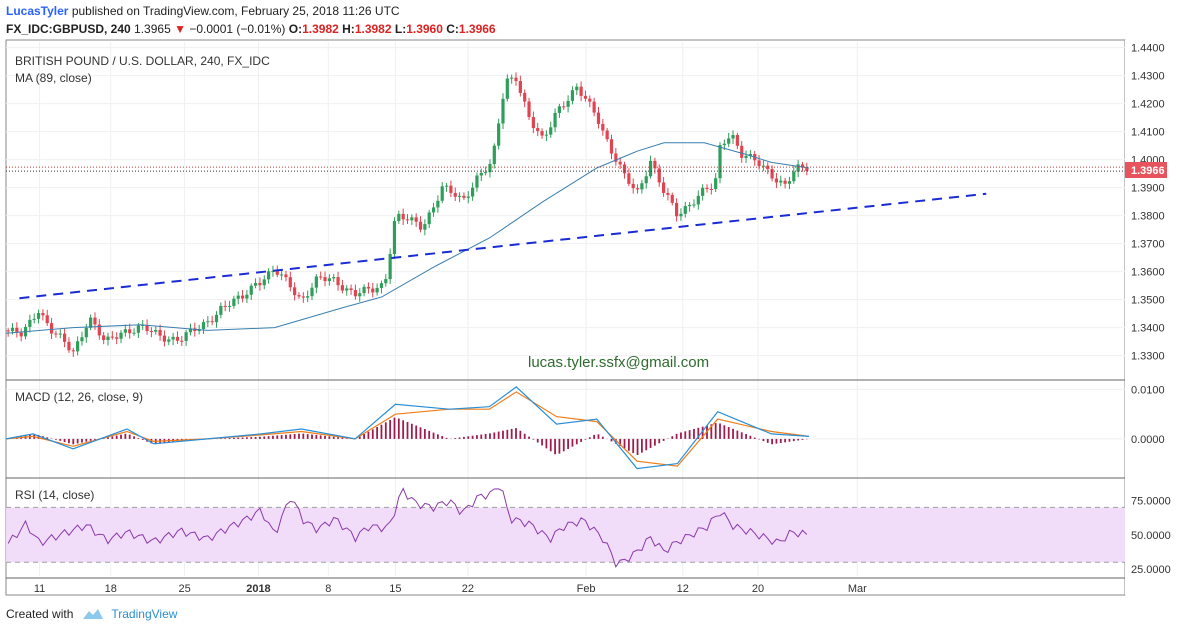 The image size is (1182, 633). Describe the element at coordinates (407, 527) in the screenshot. I see `rsi-line` at that location.